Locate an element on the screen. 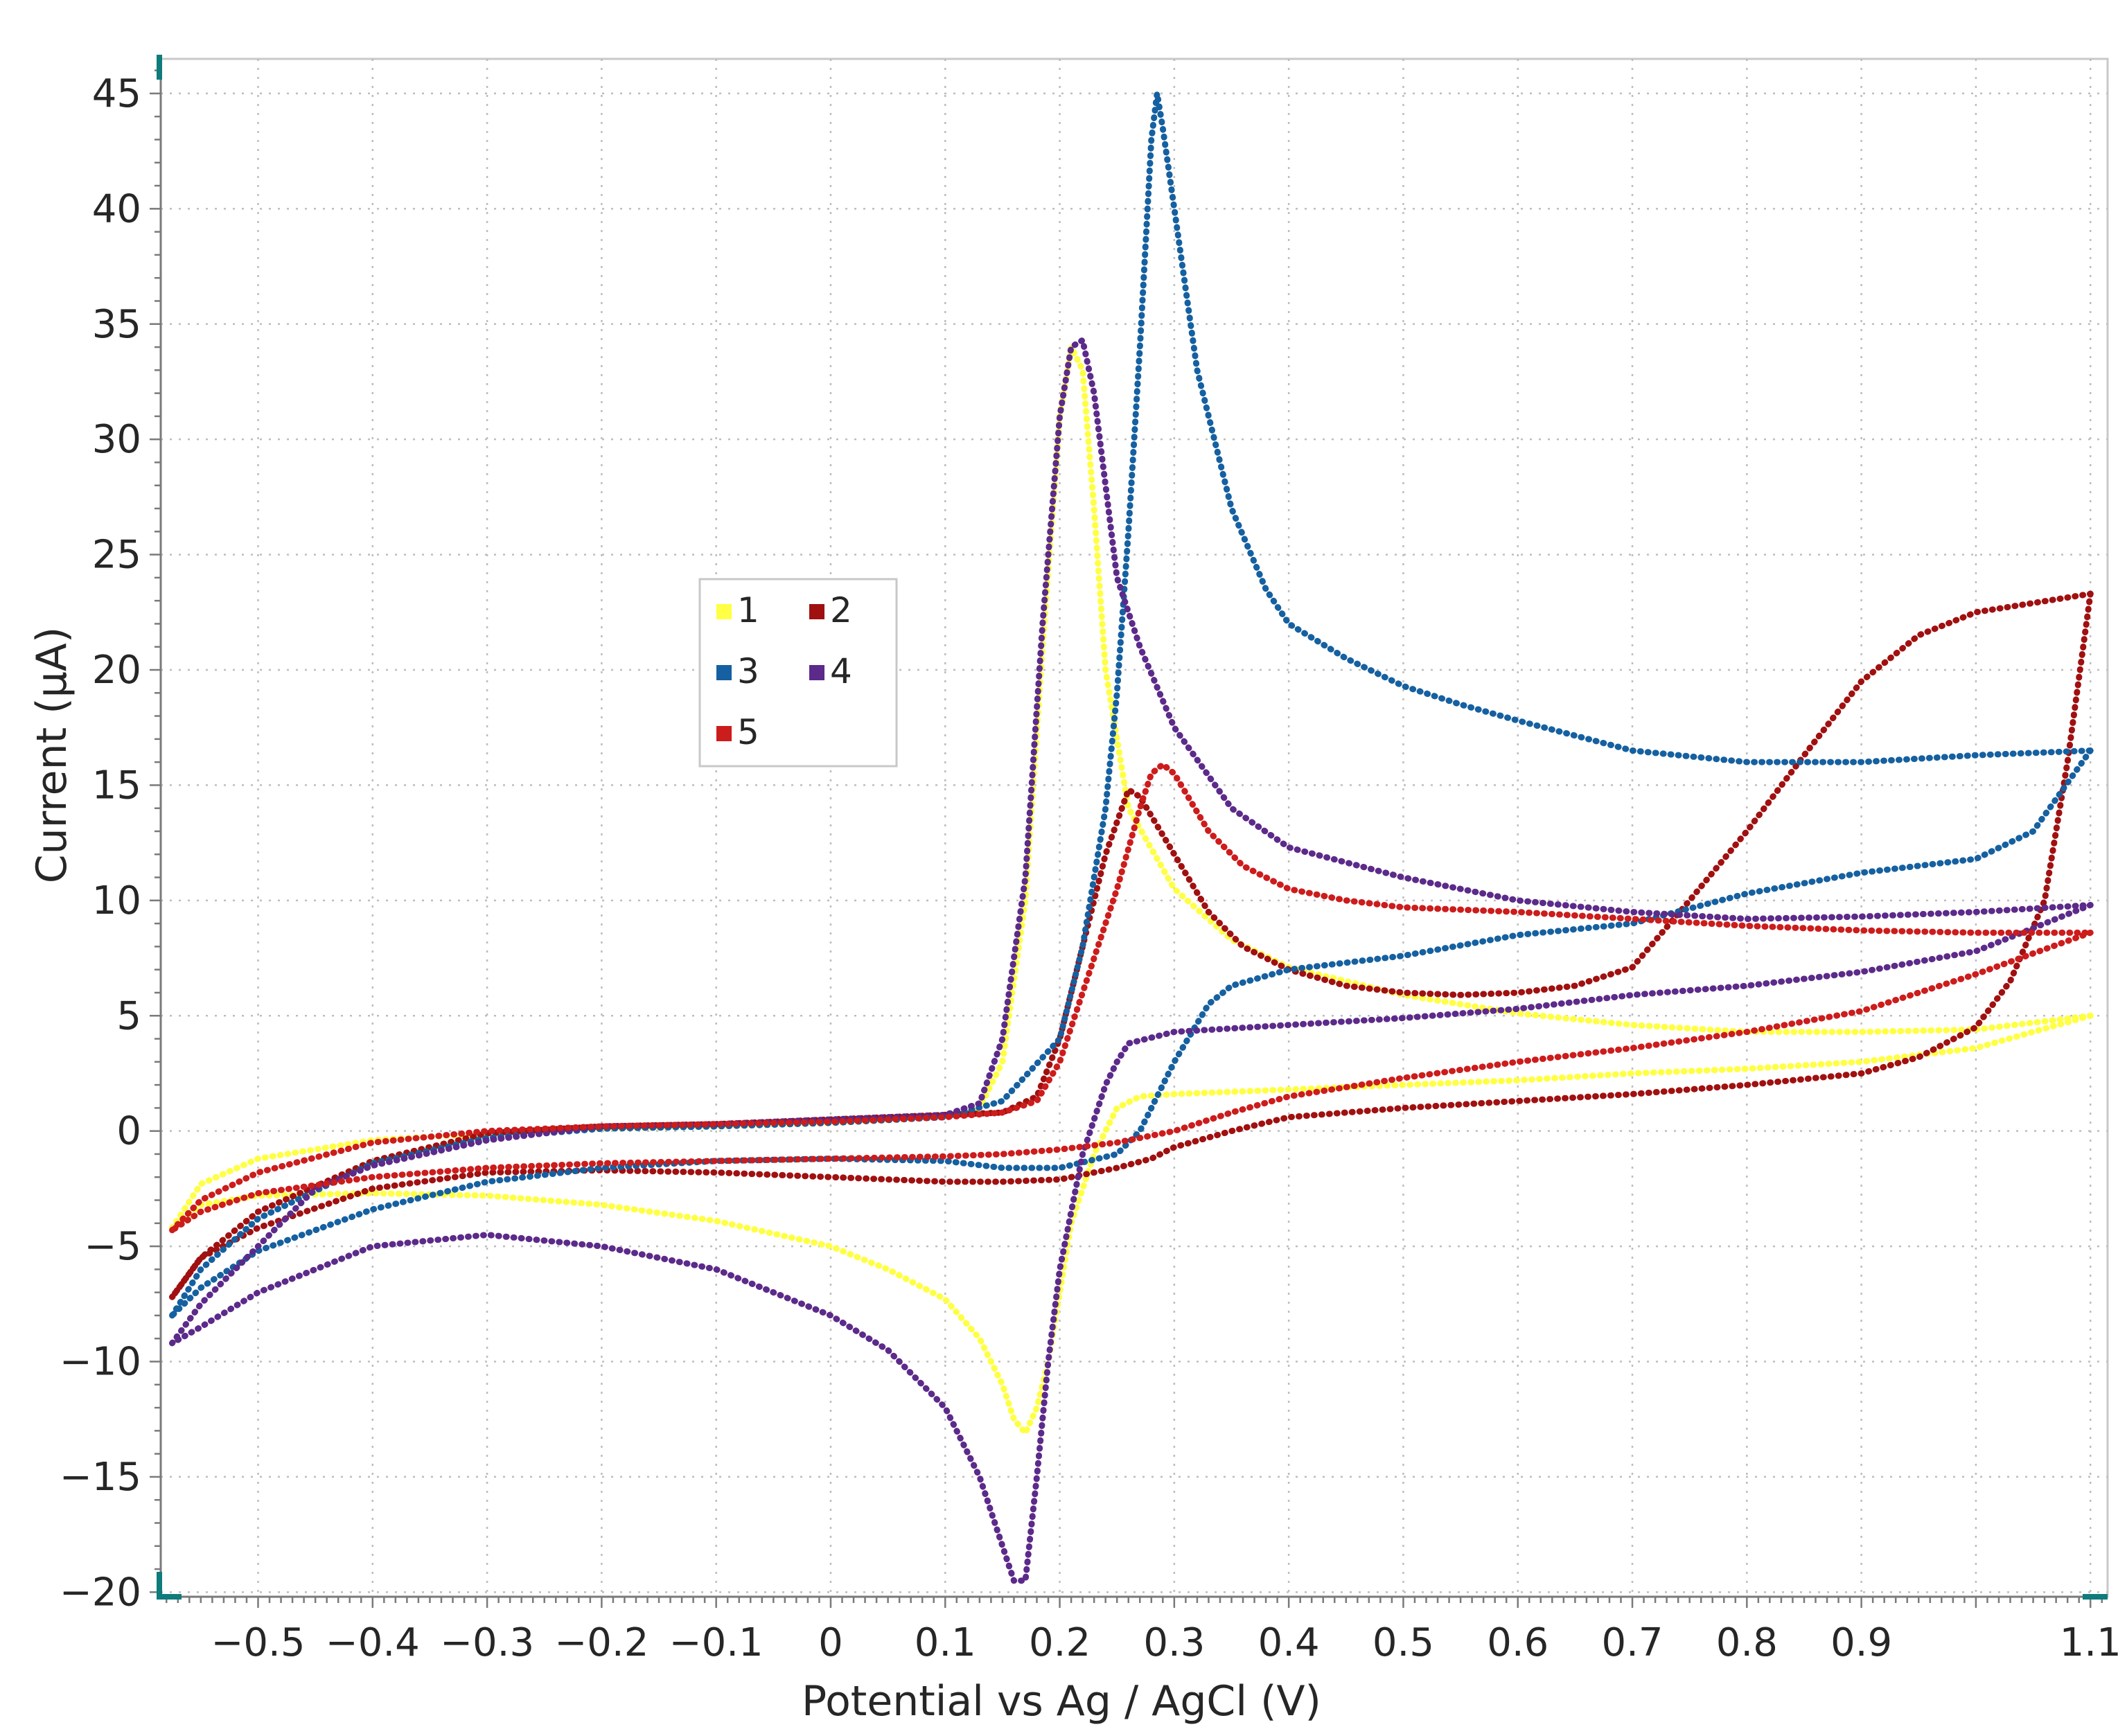 The image size is (2118, 1736). x-tick-label: 0.5 is located at coordinates (1404, 1643).